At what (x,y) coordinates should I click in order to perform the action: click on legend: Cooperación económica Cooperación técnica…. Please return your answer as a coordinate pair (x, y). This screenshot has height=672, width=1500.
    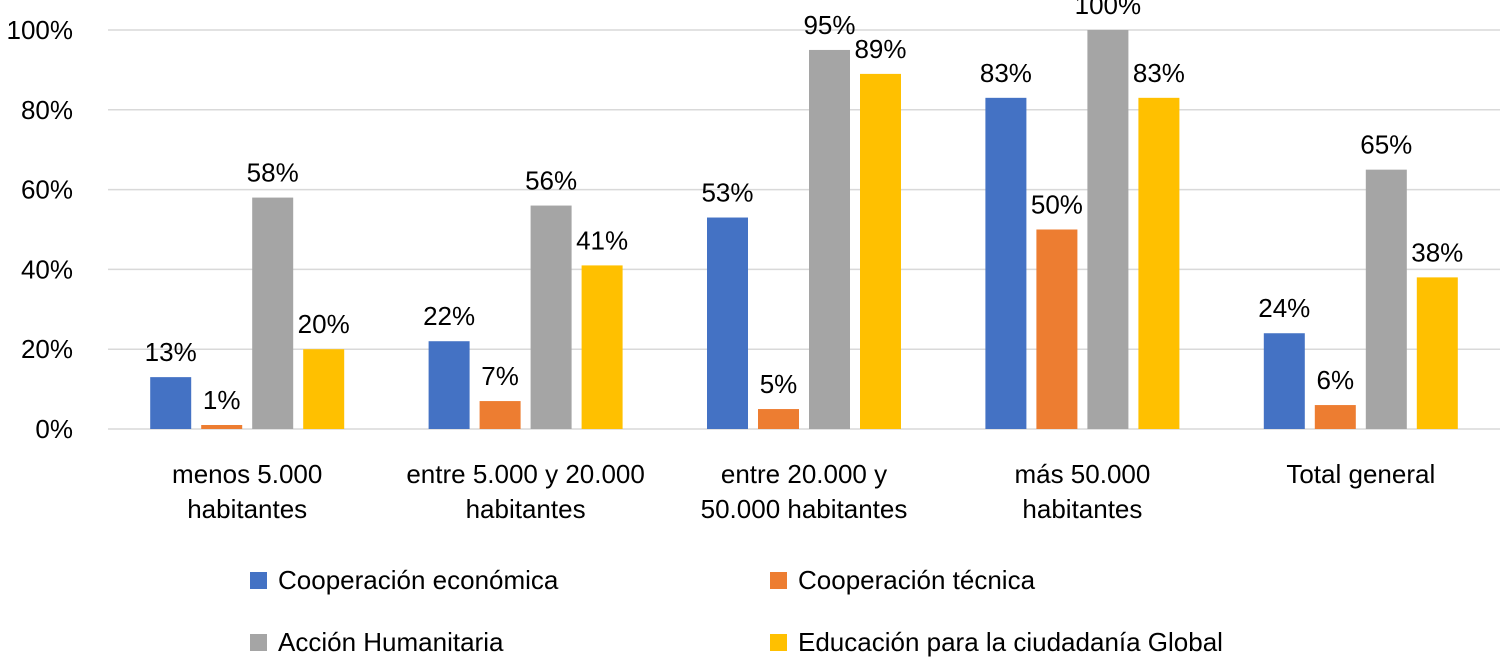
    Looking at the image, I should click on (736, 611).